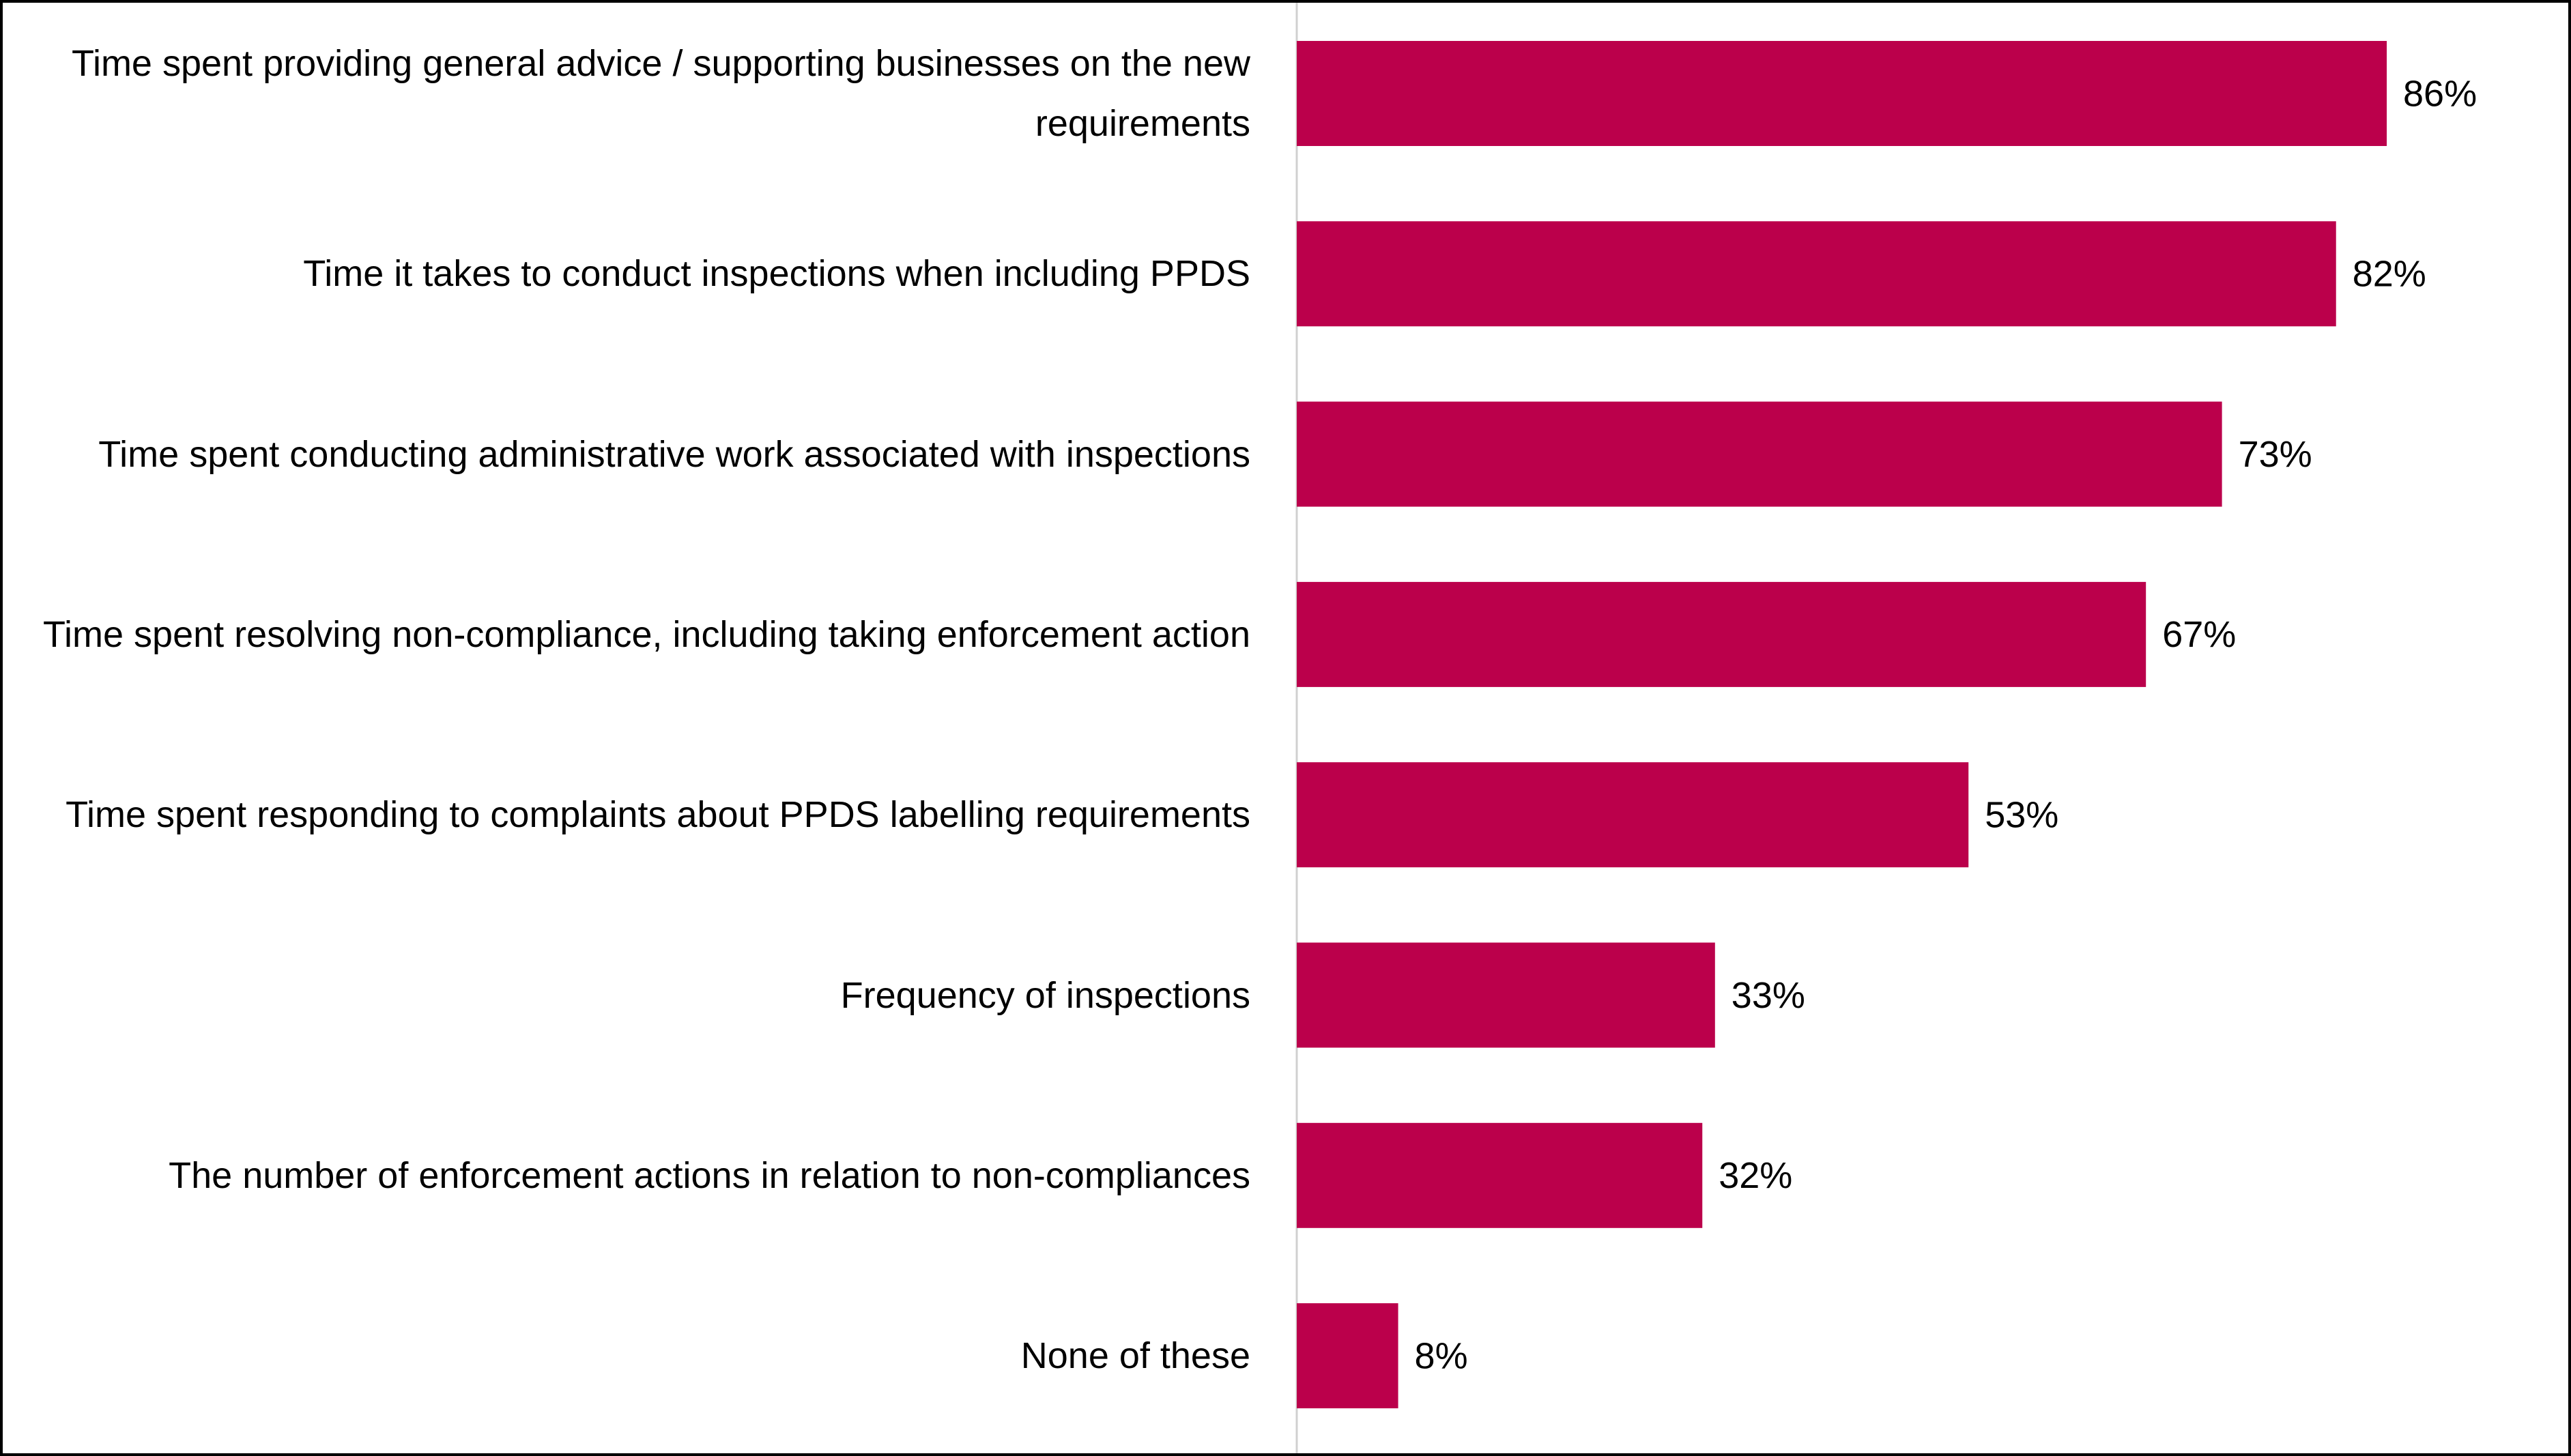 This screenshot has width=2571, height=1456. What do you see at coordinates (2440, 93) in the screenshot?
I see `value-label: 86%` at bounding box center [2440, 93].